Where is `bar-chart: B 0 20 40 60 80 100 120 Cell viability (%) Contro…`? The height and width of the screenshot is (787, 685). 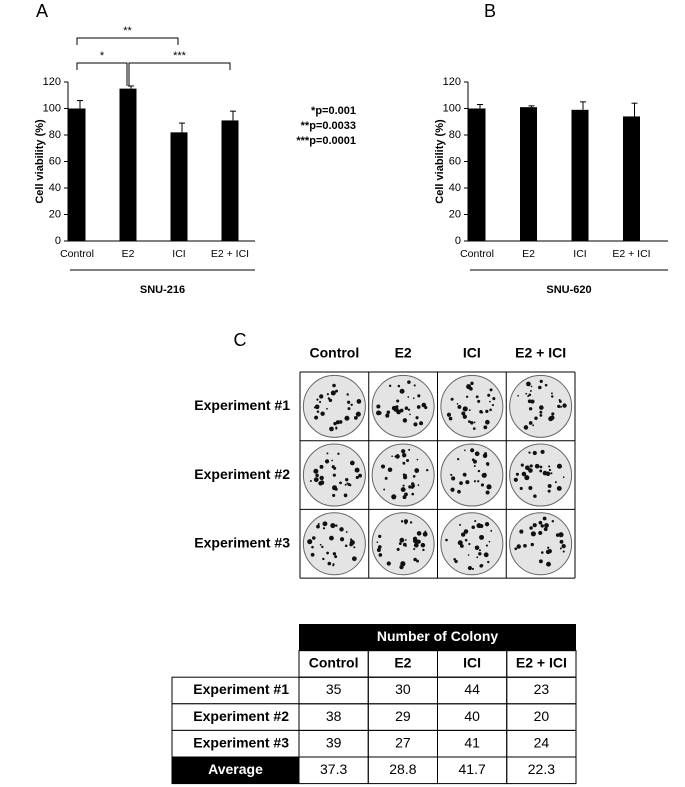 bar-chart: B 0 20 40 60 80 100 120 Cell viability (%) Contro… is located at coordinates (551, 148).